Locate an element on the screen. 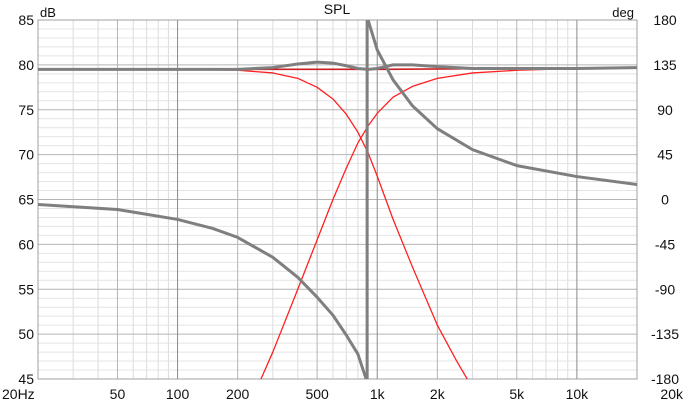 The height and width of the screenshot is (406, 685). x-tick-label: 20Hz is located at coordinates (18, 394).